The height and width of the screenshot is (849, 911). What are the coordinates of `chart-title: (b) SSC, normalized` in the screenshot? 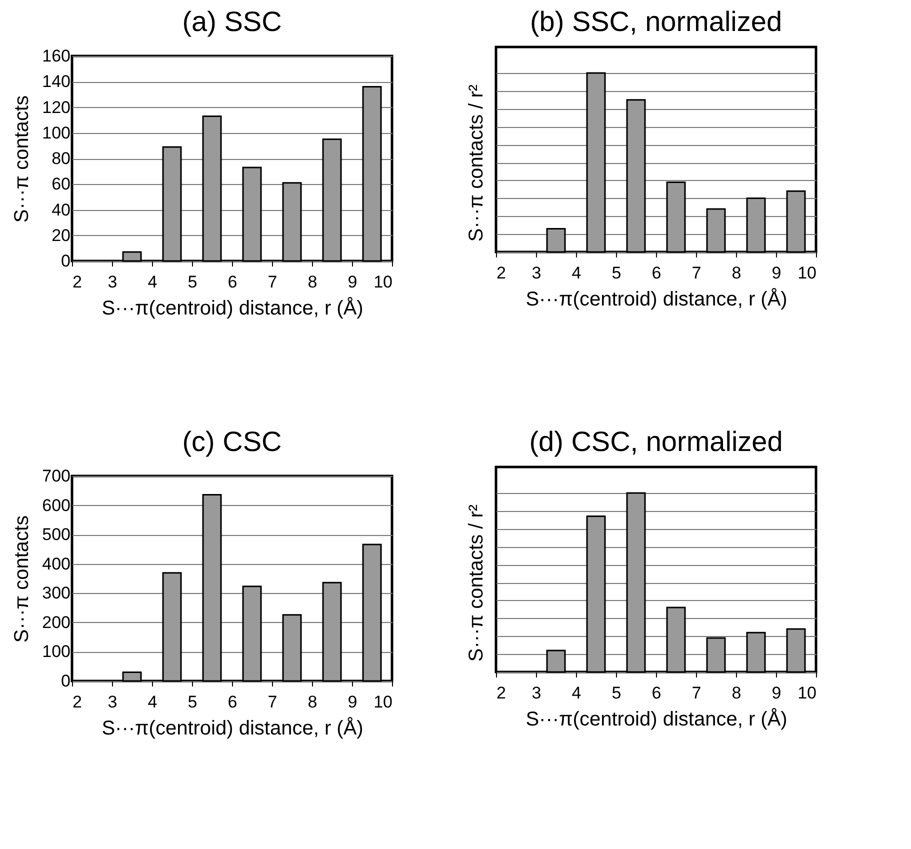 It's located at (656, 21).